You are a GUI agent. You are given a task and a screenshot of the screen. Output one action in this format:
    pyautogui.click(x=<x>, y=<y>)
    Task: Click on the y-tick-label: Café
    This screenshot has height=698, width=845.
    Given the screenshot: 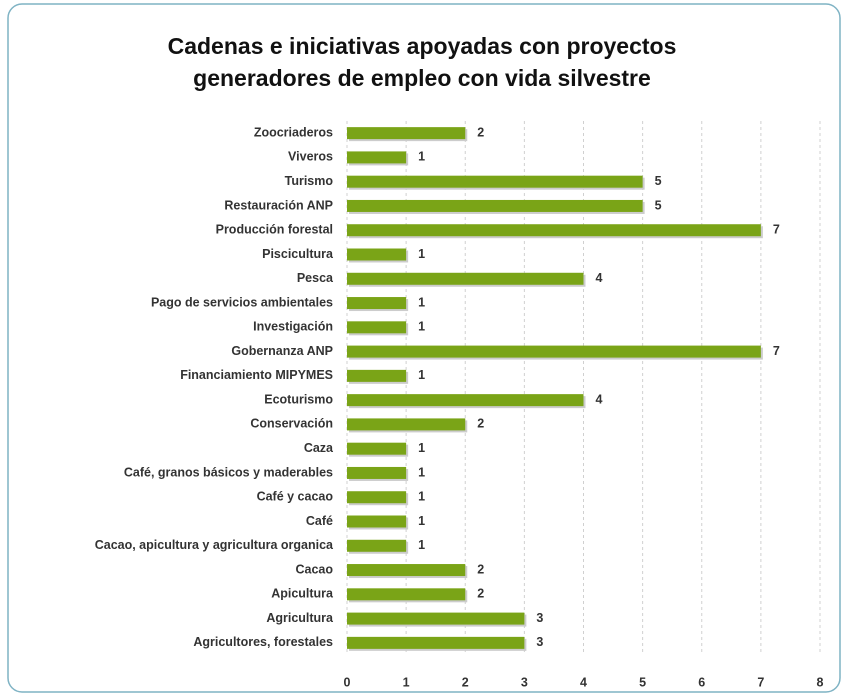 What is the action you would take?
    pyautogui.click(x=319, y=521)
    